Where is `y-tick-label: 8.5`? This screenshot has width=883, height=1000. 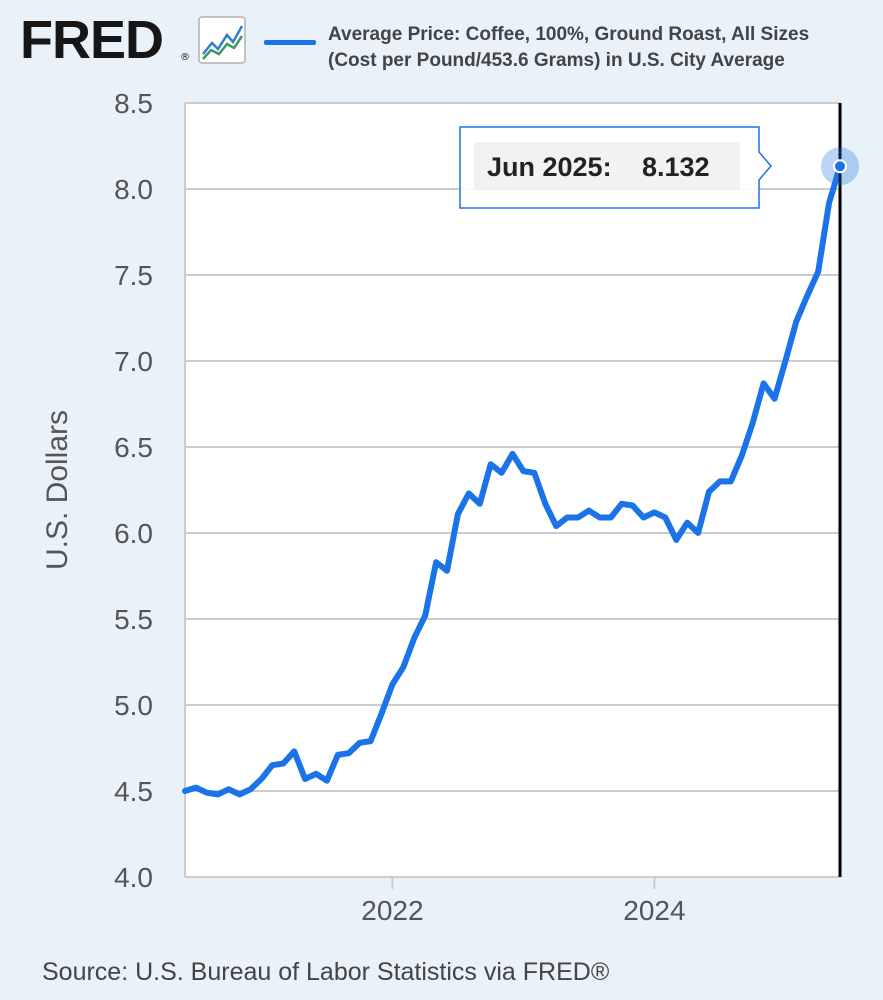 y-tick-label: 8.5 is located at coordinates (133, 103).